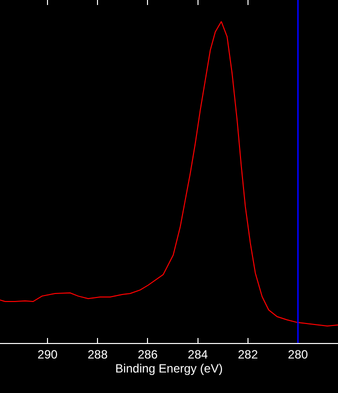  Describe the element at coordinates (48, 354) in the screenshot. I see `x-tick-label: 290` at that location.